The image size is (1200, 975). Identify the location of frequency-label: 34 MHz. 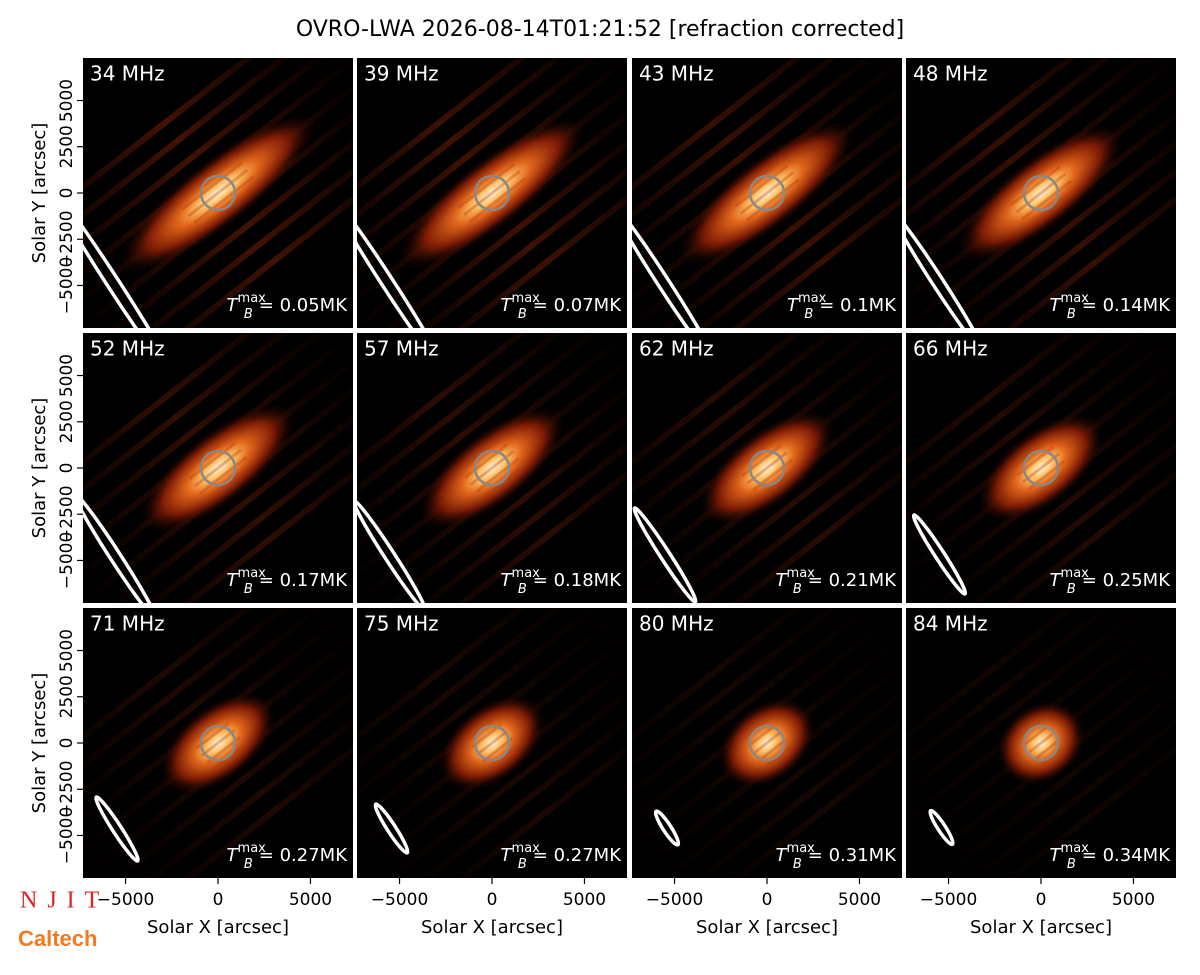
(127, 74).